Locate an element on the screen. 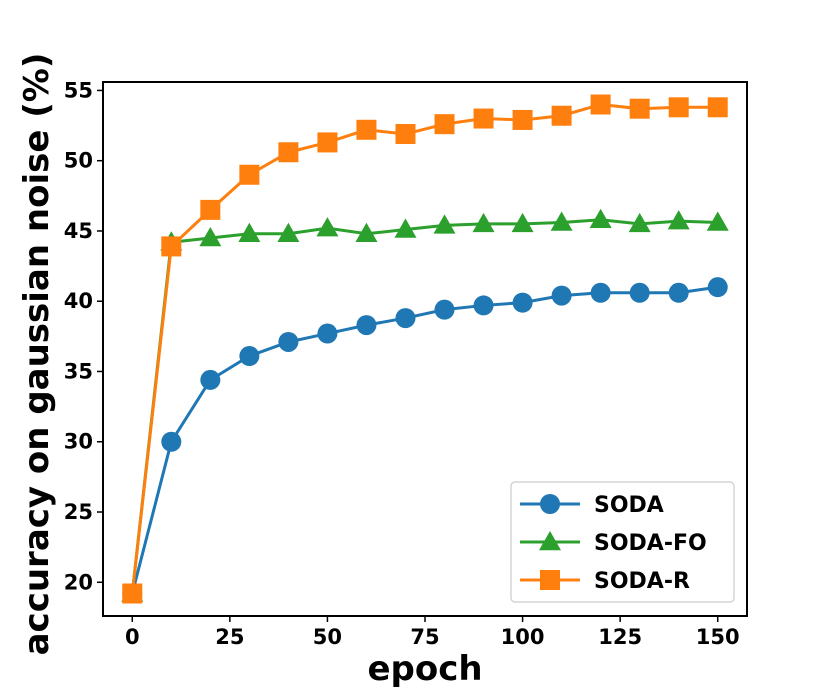  legend-box is located at coordinates (622, 542).